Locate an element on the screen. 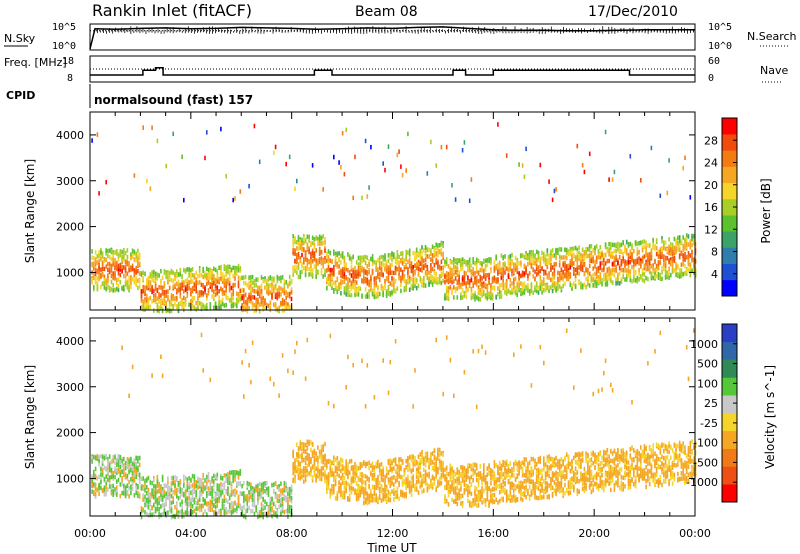 Image resolution: width=800 pixels, height=554 pixels. freq-tick-top: 18 is located at coordinates (68, 61).